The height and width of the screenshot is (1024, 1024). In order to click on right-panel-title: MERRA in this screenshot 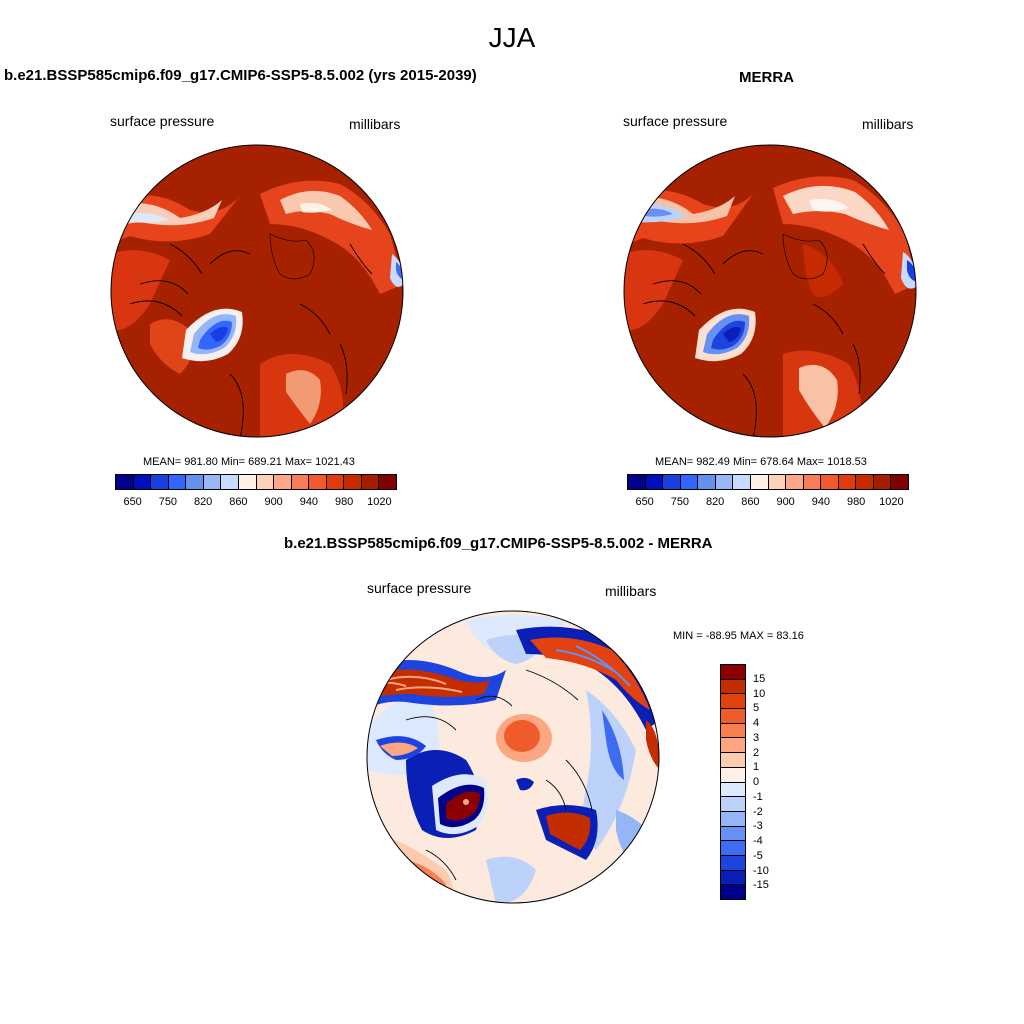, I will do `click(766, 77)`.